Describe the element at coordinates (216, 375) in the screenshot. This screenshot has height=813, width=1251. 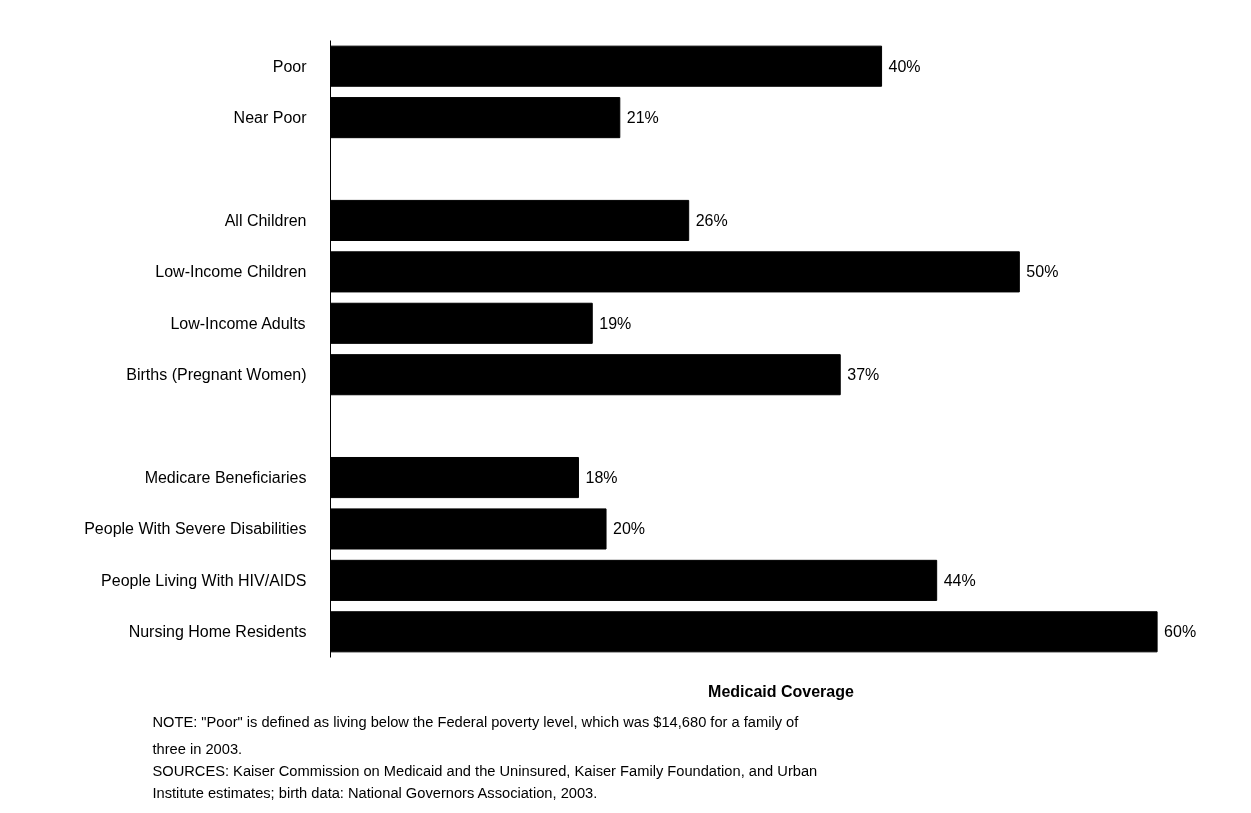
I see `y-tick-label: Births (Pregnant Women)` at that location.